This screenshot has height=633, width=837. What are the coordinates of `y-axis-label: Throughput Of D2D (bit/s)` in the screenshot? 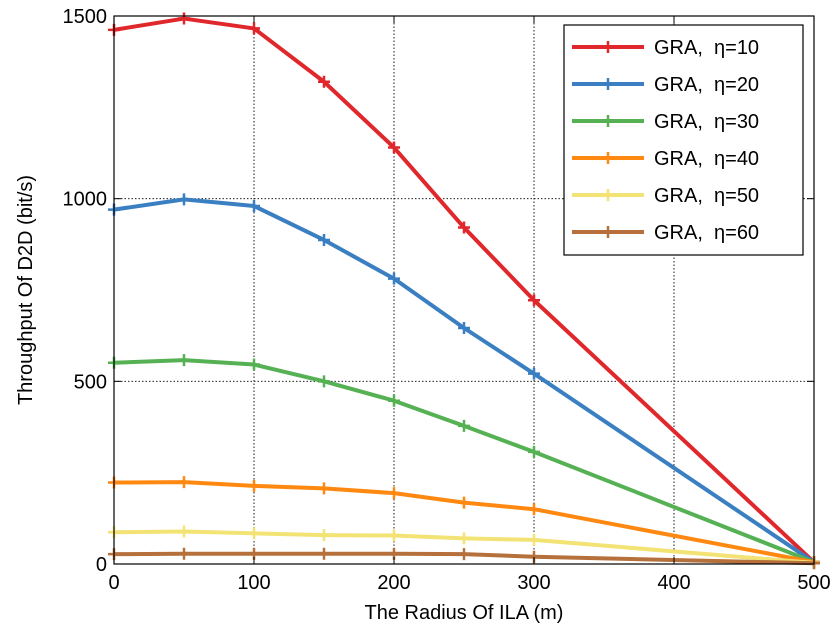 It's located at (26, 290).